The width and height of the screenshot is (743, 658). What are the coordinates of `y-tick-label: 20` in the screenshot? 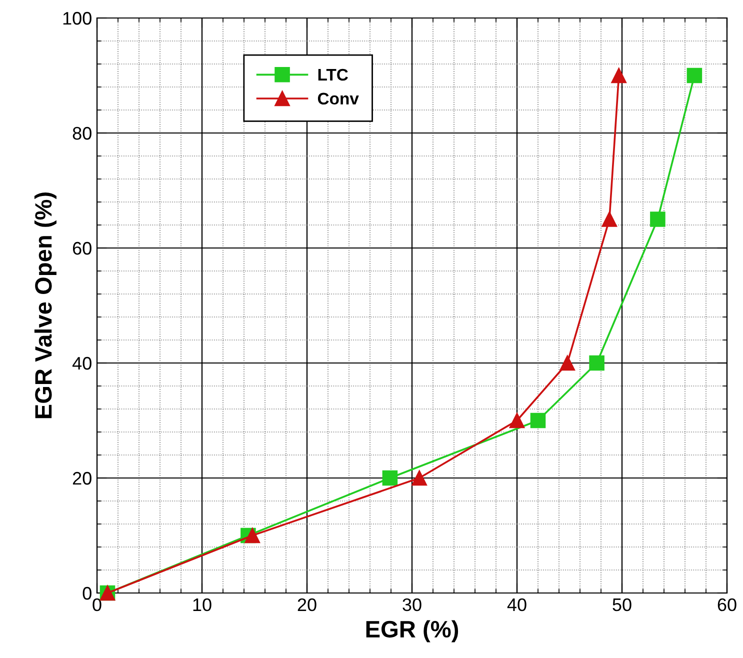 It's located at (82, 478).